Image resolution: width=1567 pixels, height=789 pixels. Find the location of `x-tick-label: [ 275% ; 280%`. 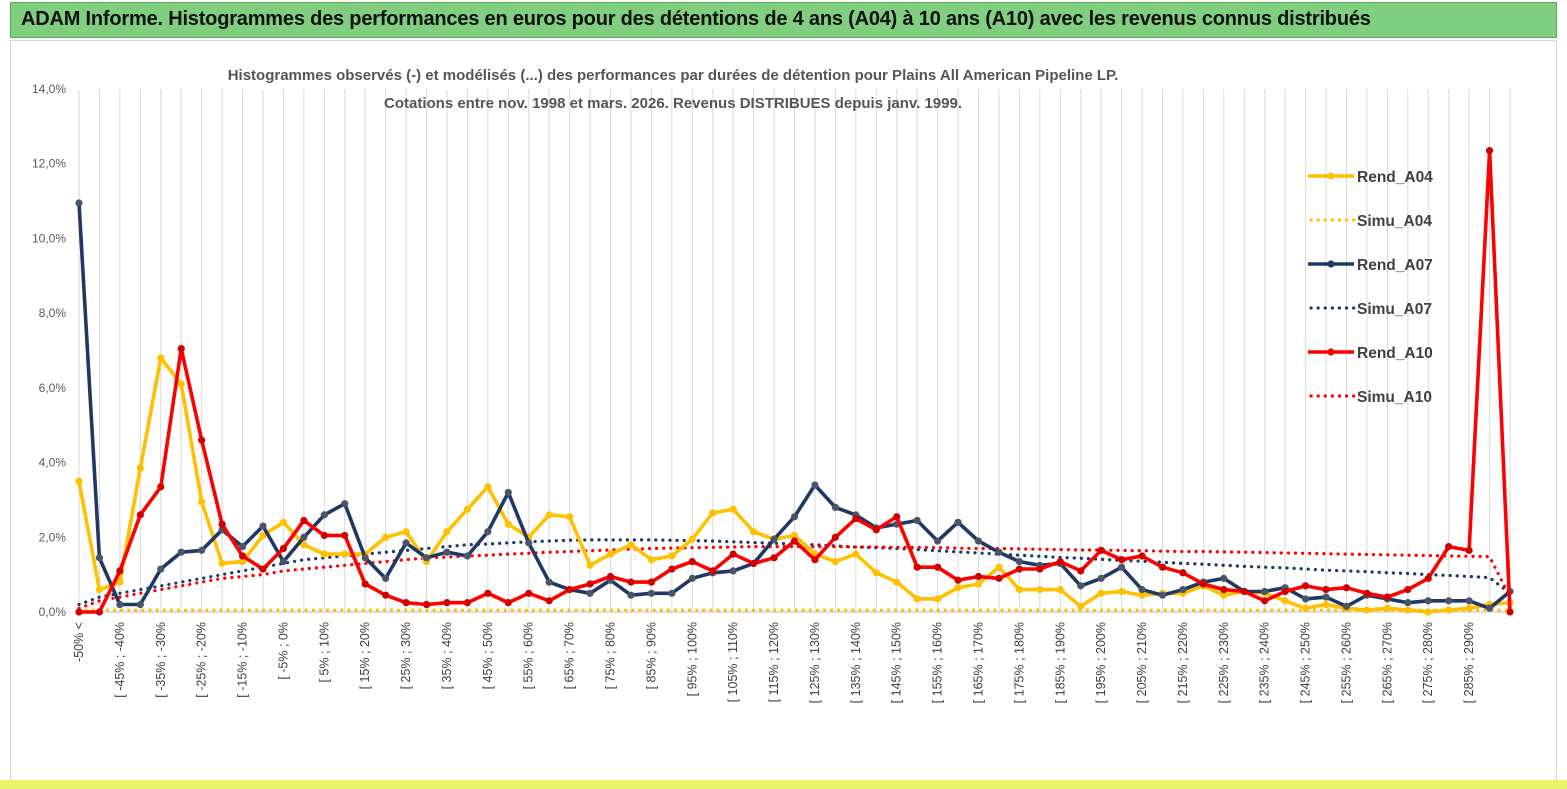

x-tick-label: [ 275% ; 280% is located at coordinates (1428, 662).